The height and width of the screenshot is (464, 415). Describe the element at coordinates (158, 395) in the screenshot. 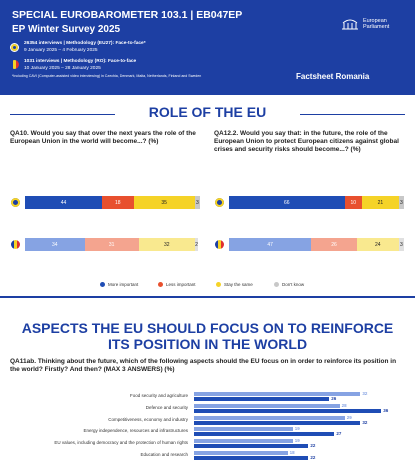

I see `item-label: Food security and agriculture` at that location.